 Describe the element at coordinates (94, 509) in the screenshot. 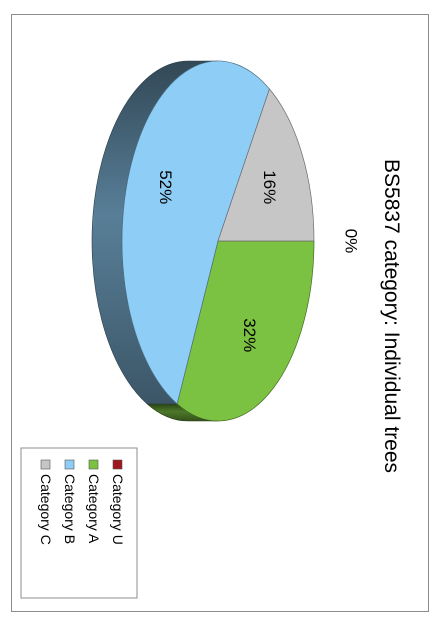

I see `legend-label-category-a: Category A` at that location.